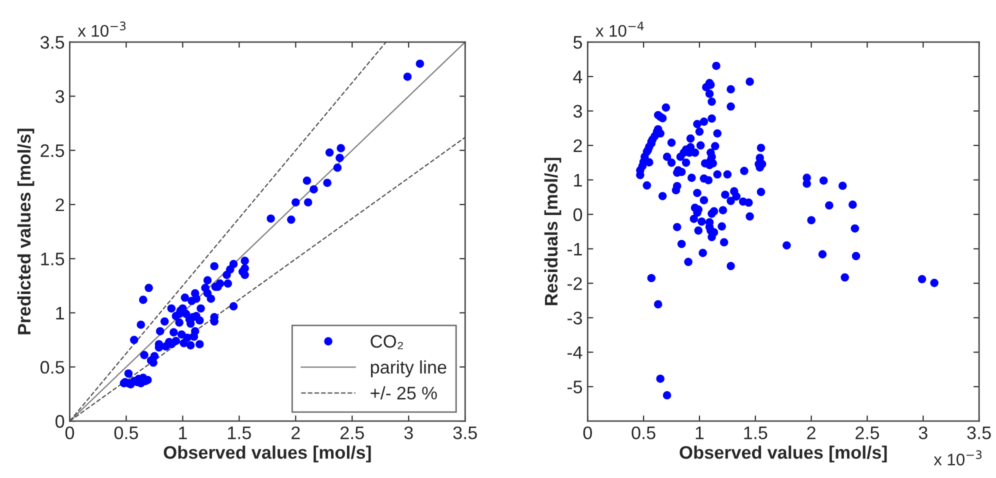 The image size is (996, 478). I want to click on y-tick-label: 5, so click(577, 42).